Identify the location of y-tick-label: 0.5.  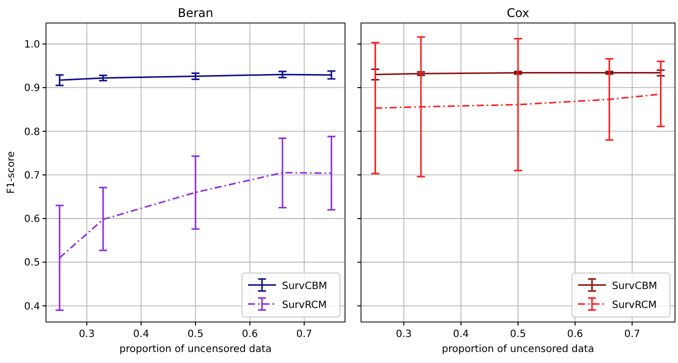
(32, 263).